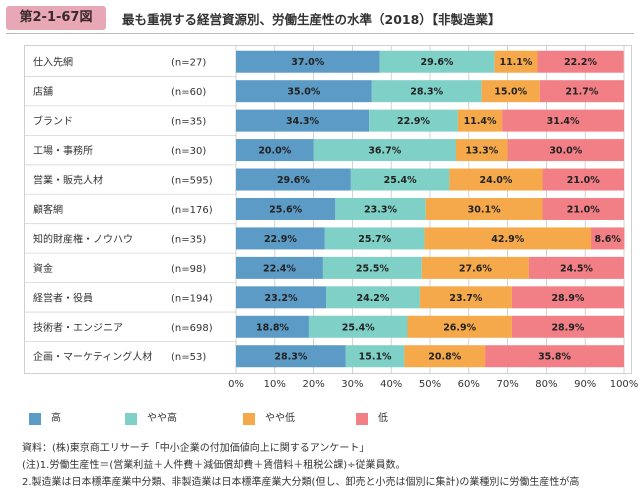 The width and height of the screenshot is (640, 498). What do you see at coordinates (507, 384) in the screenshot?
I see `x-tick-label: 70%` at bounding box center [507, 384].